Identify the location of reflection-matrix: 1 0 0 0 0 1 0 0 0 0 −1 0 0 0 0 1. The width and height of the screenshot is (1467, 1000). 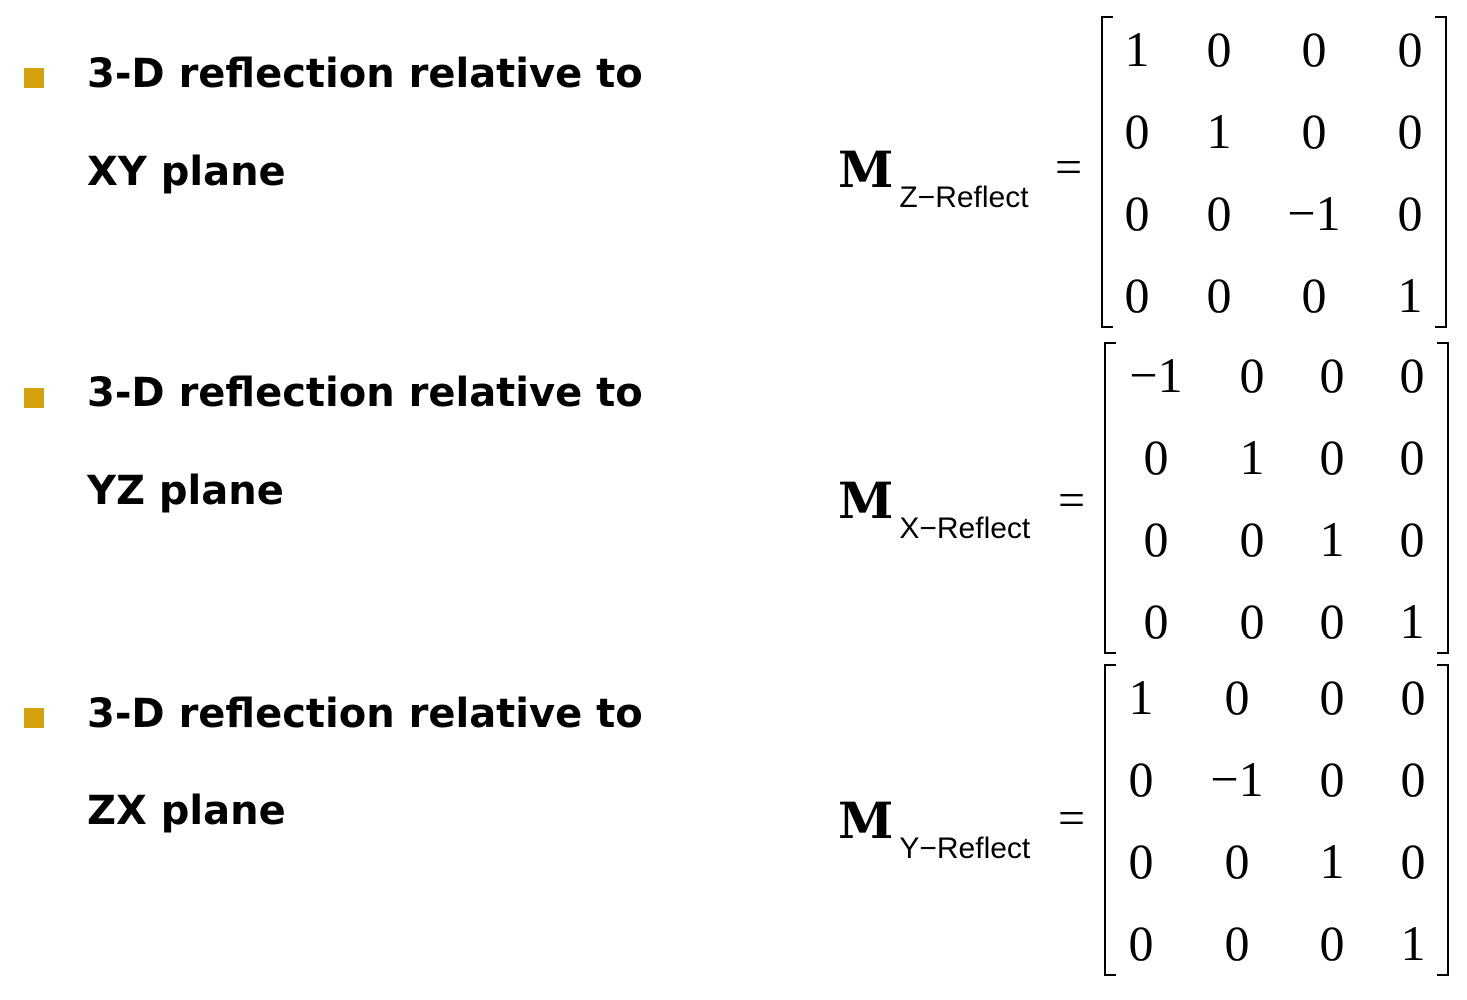
(1274, 172).